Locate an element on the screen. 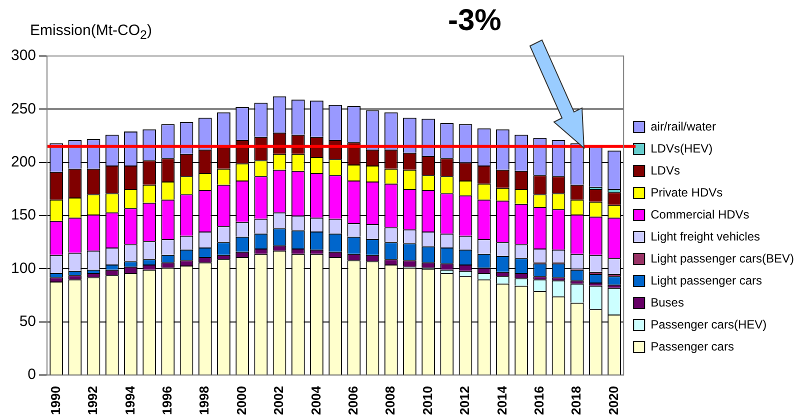 The width and height of the screenshot is (811, 420). y-tick-label: 150 is located at coordinates (23, 215).